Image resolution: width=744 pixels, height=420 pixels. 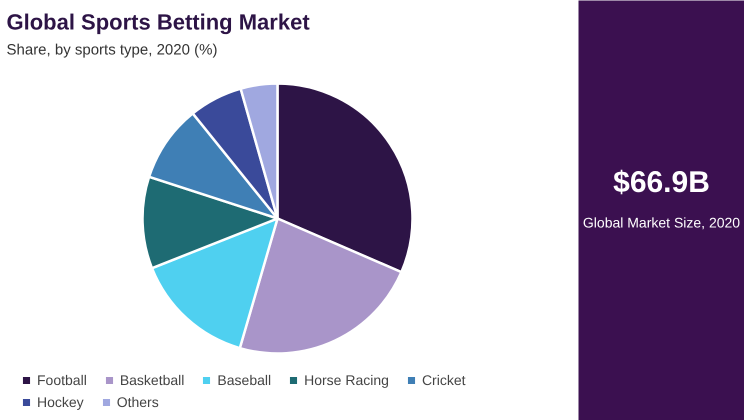 I want to click on legend-label: Hockey, so click(x=60, y=402).